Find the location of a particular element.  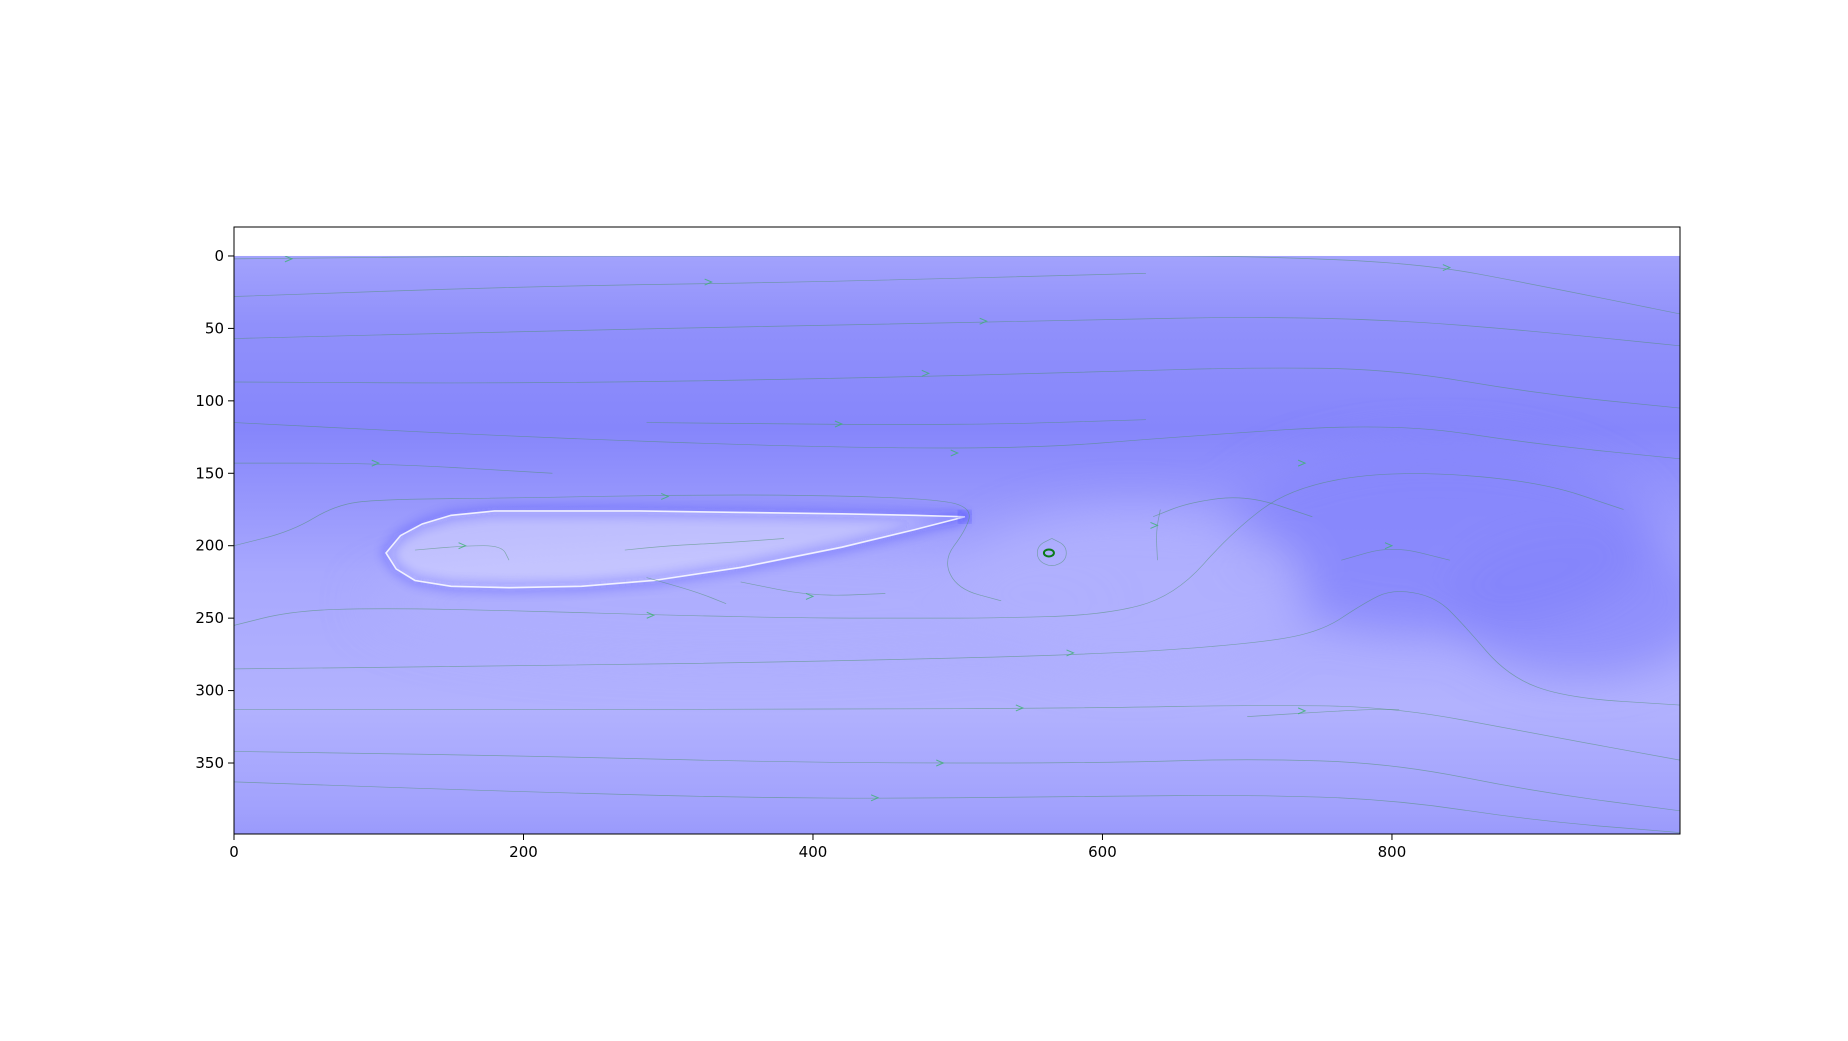

x-tick-label: 400 is located at coordinates (813, 852).